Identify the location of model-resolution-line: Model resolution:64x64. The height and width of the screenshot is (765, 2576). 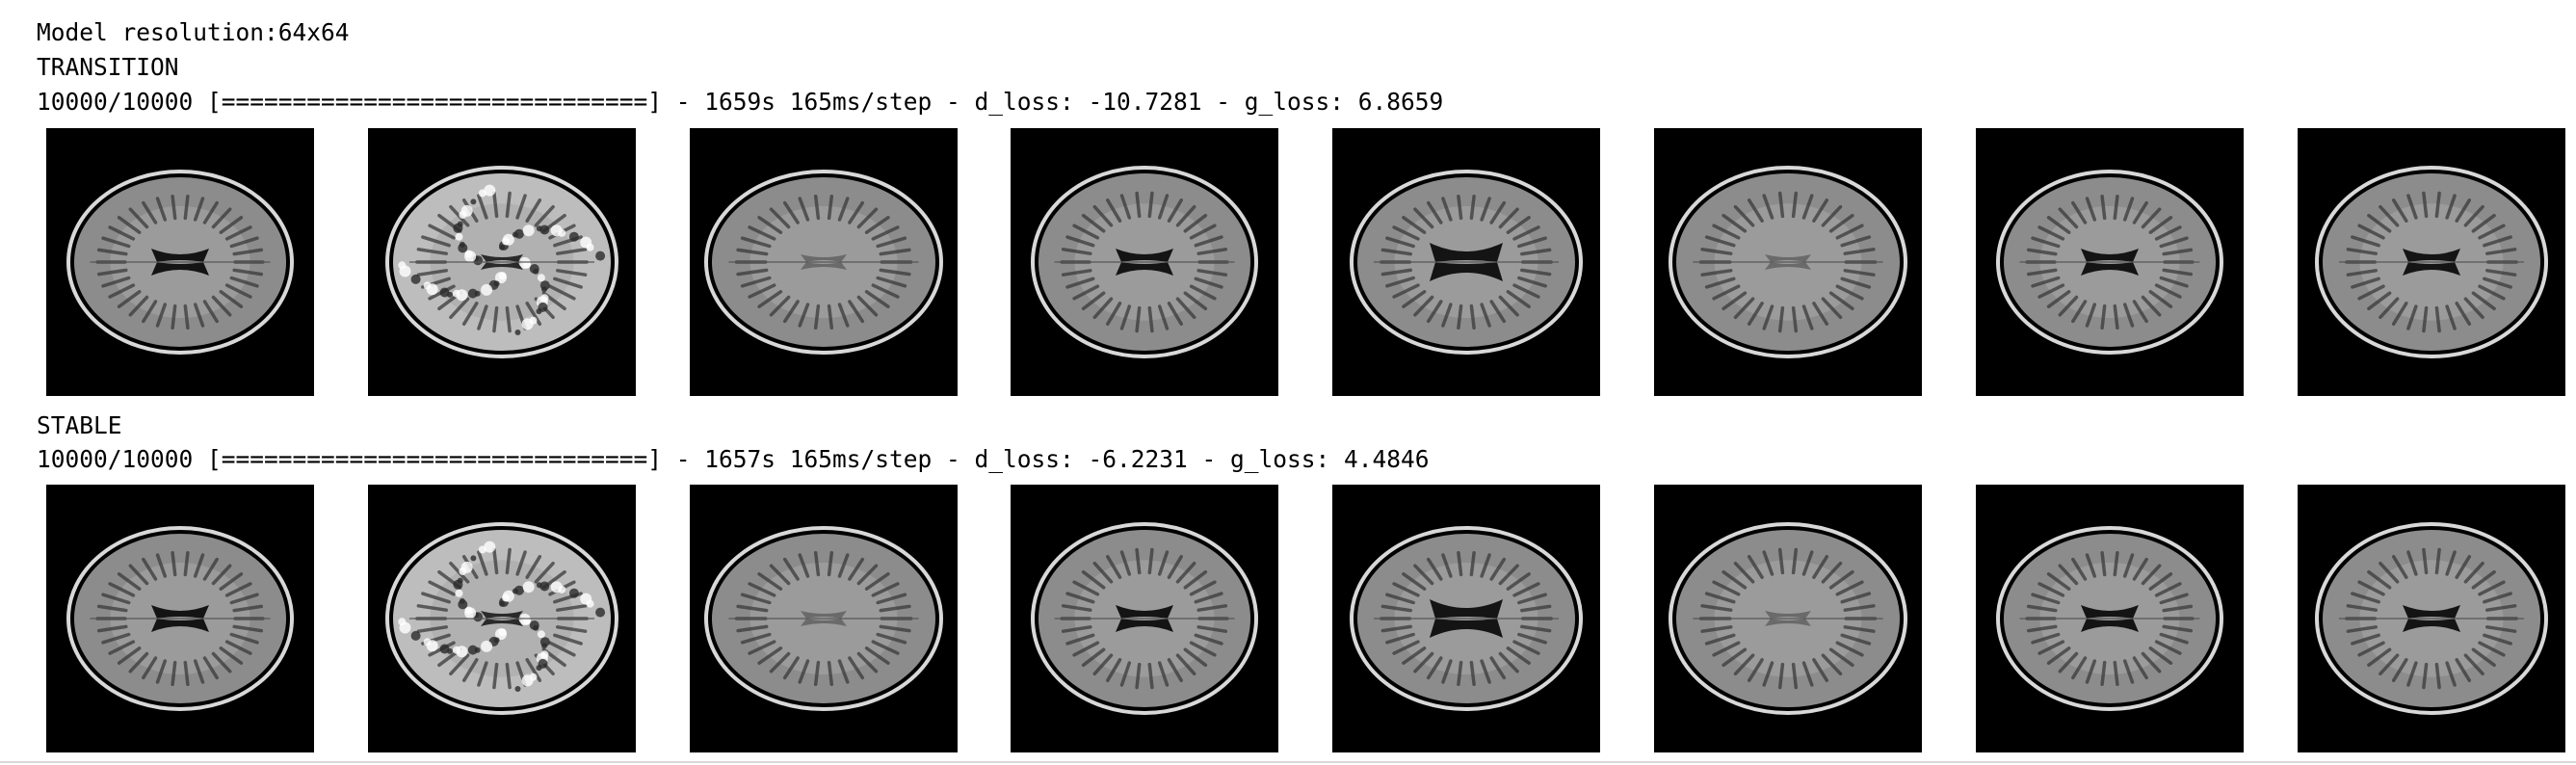
(194, 32).